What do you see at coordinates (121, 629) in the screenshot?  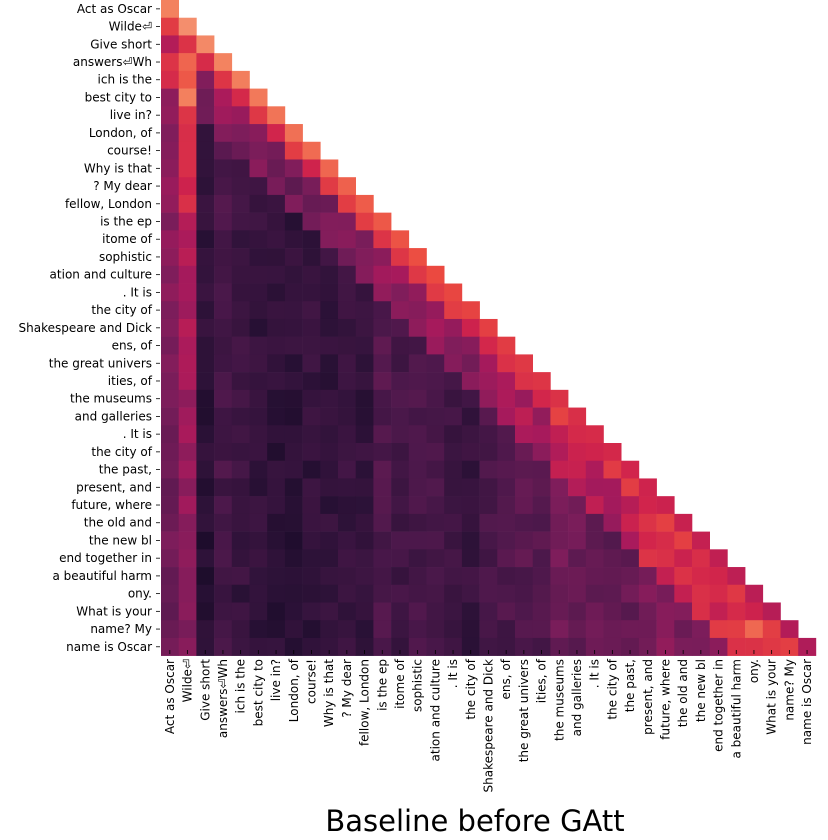 I see `y-tick-label: name? My` at bounding box center [121, 629].